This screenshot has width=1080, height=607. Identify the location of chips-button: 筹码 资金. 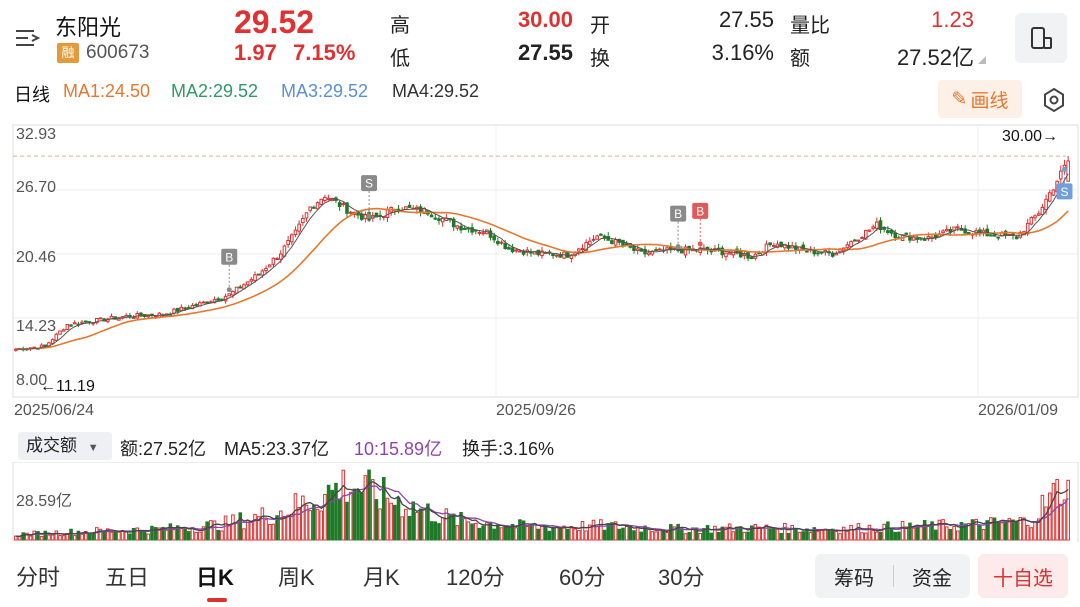
(892, 576).